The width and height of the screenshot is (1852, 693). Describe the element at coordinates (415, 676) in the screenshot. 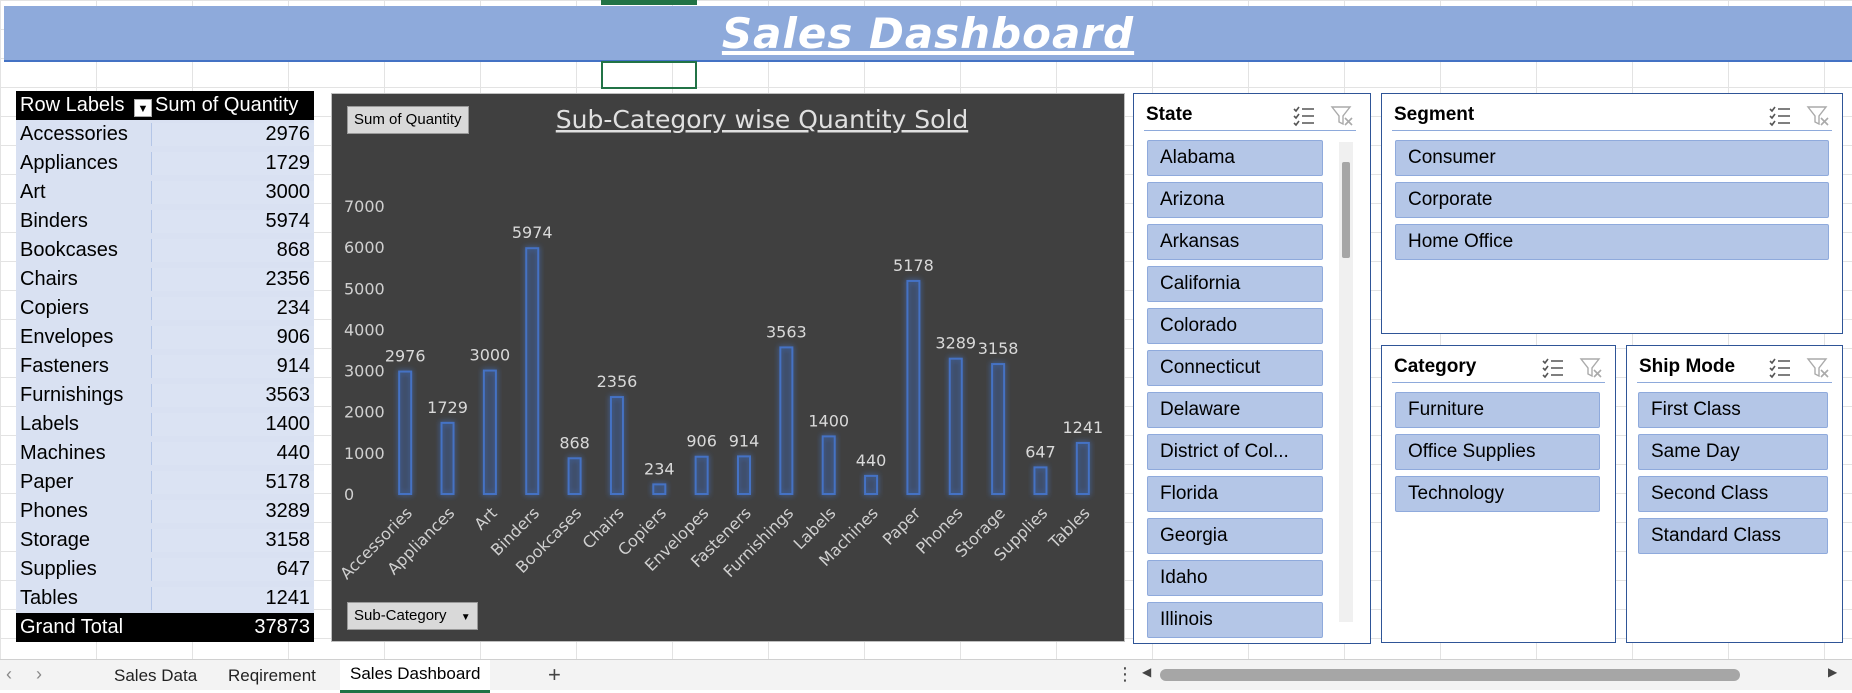

I see `sheet-tab: Sales Dashboard` at that location.